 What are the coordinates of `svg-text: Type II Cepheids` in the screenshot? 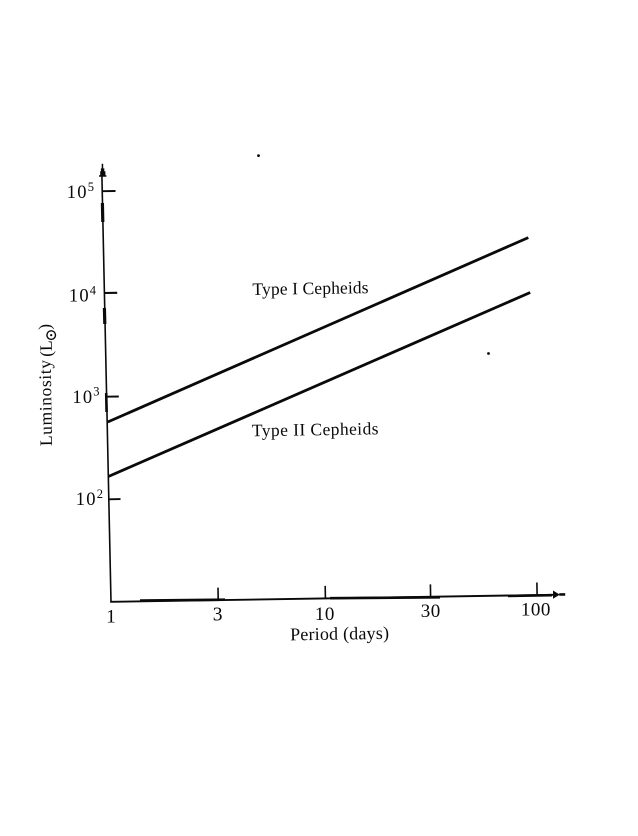 It's located at (315, 429).